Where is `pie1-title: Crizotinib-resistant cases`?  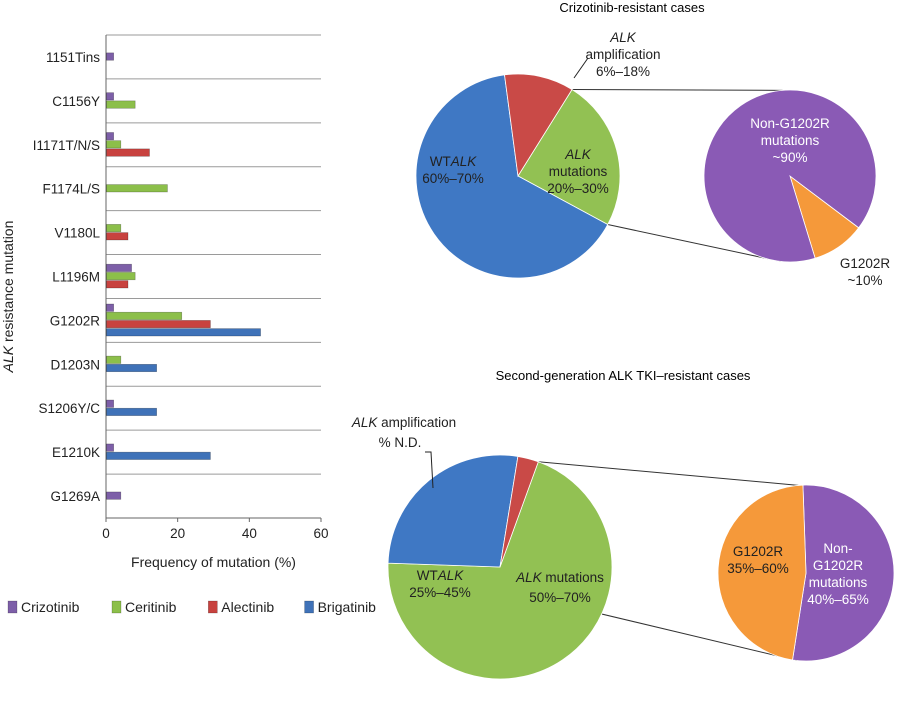
pie1-title: Crizotinib-resistant cases is located at coordinates (632, 7).